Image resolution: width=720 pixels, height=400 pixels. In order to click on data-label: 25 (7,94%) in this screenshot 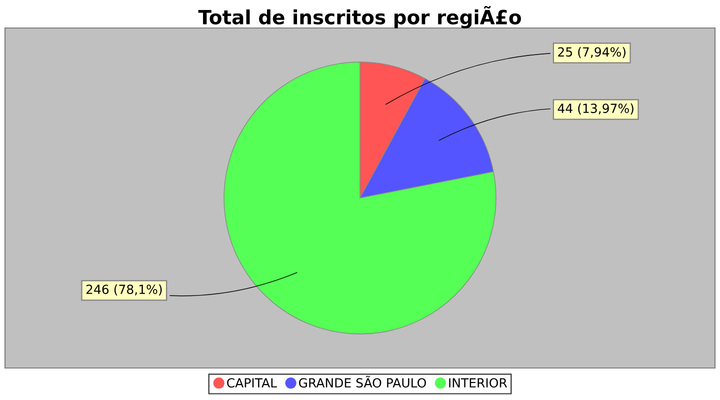, I will do `click(592, 52)`.